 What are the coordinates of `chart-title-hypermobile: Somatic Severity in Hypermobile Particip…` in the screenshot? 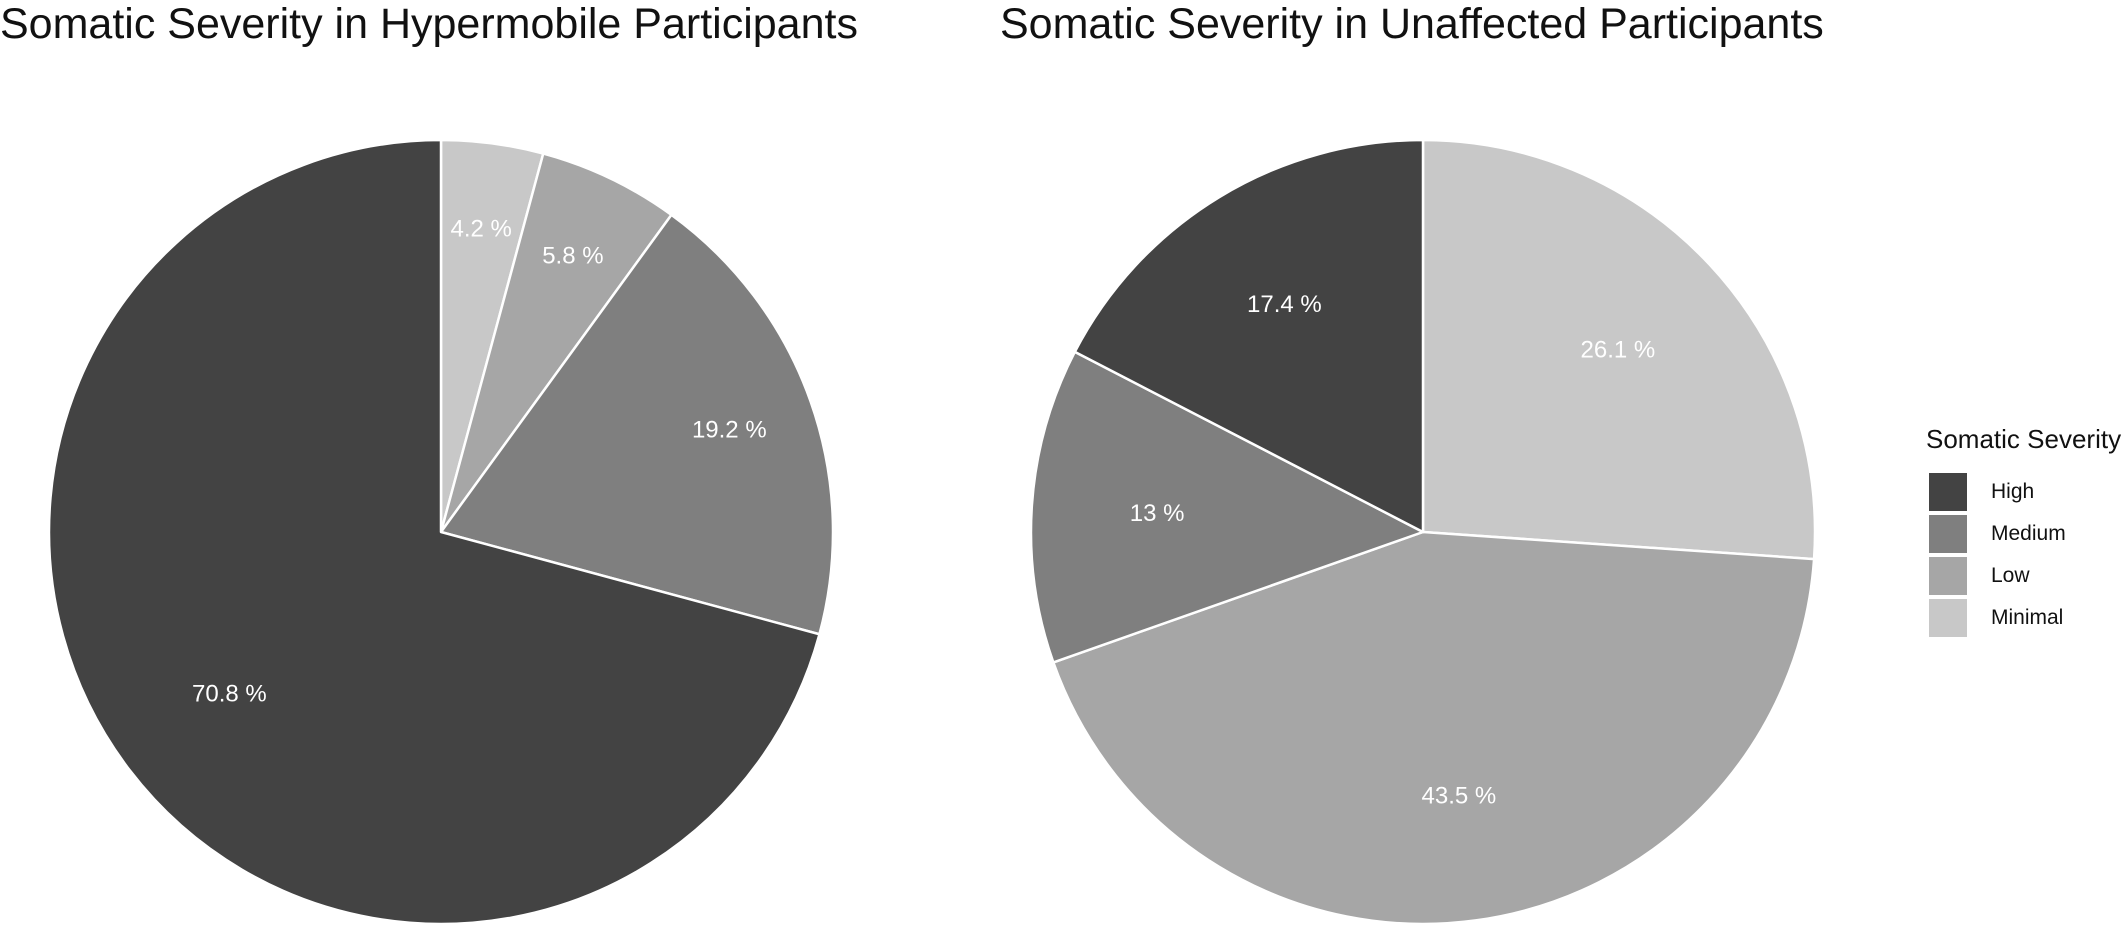 It's located at (429, 24).